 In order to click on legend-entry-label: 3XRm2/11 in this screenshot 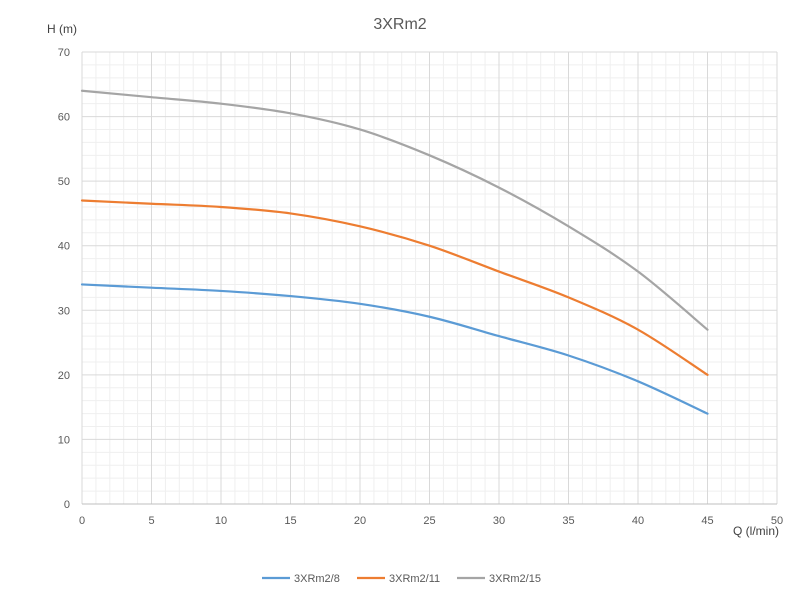, I will do `click(414, 579)`.